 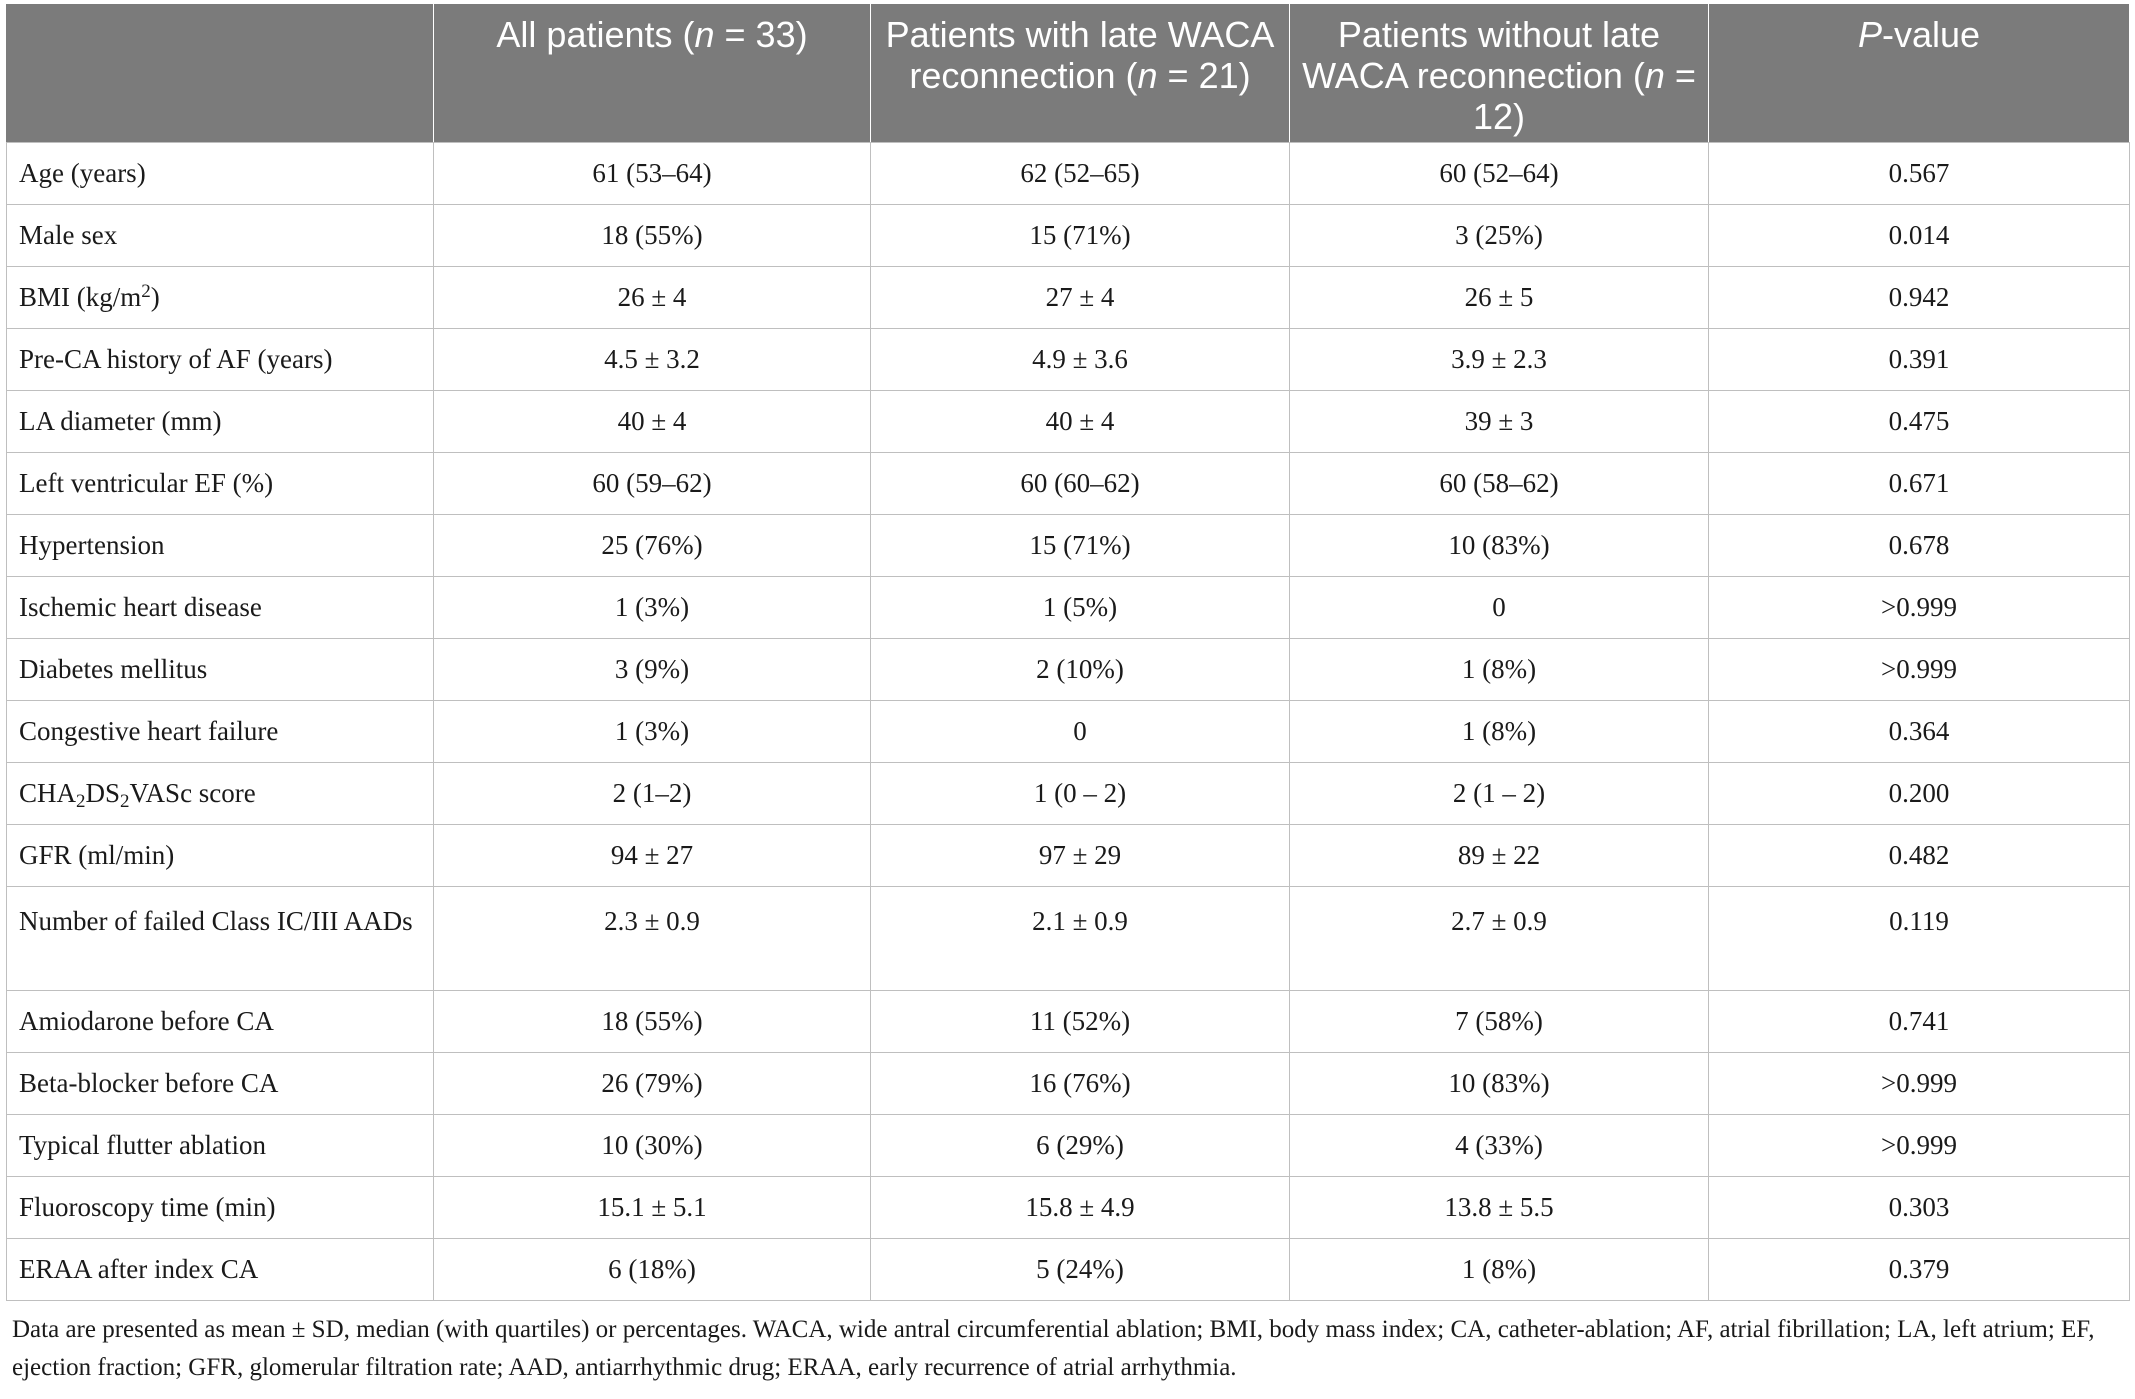 What do you see at coordinates (1499, 173) in the screenshot?
I see `cell-without: 60 (52–64)` at bounding box center [1499, 173].